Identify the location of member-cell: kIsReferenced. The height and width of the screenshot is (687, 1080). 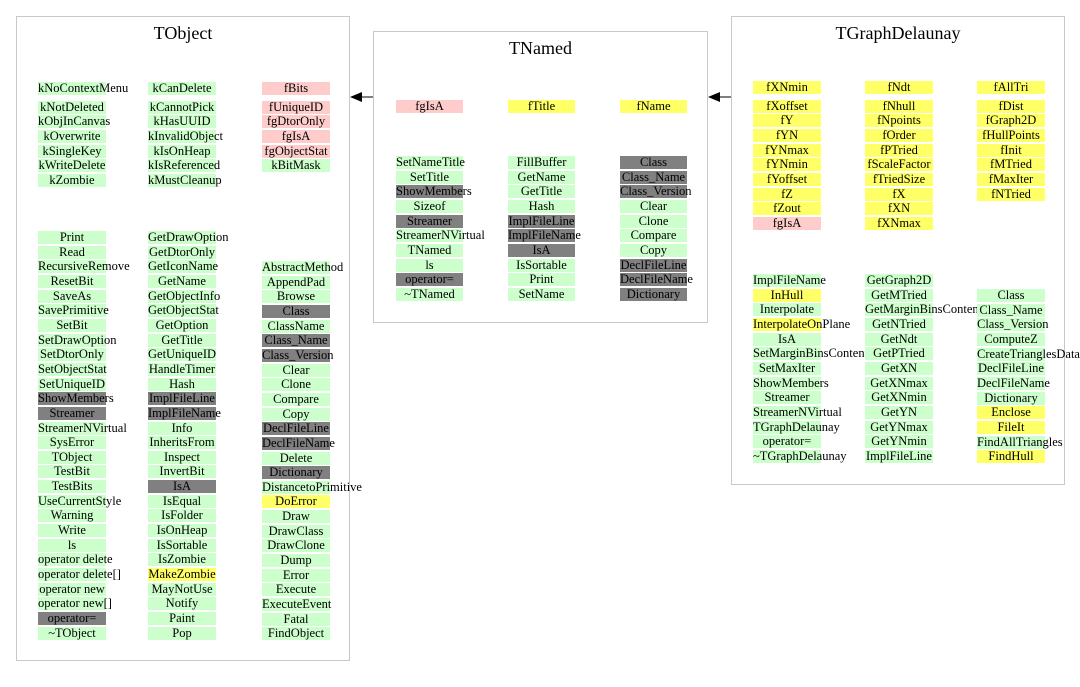
(184, 166).